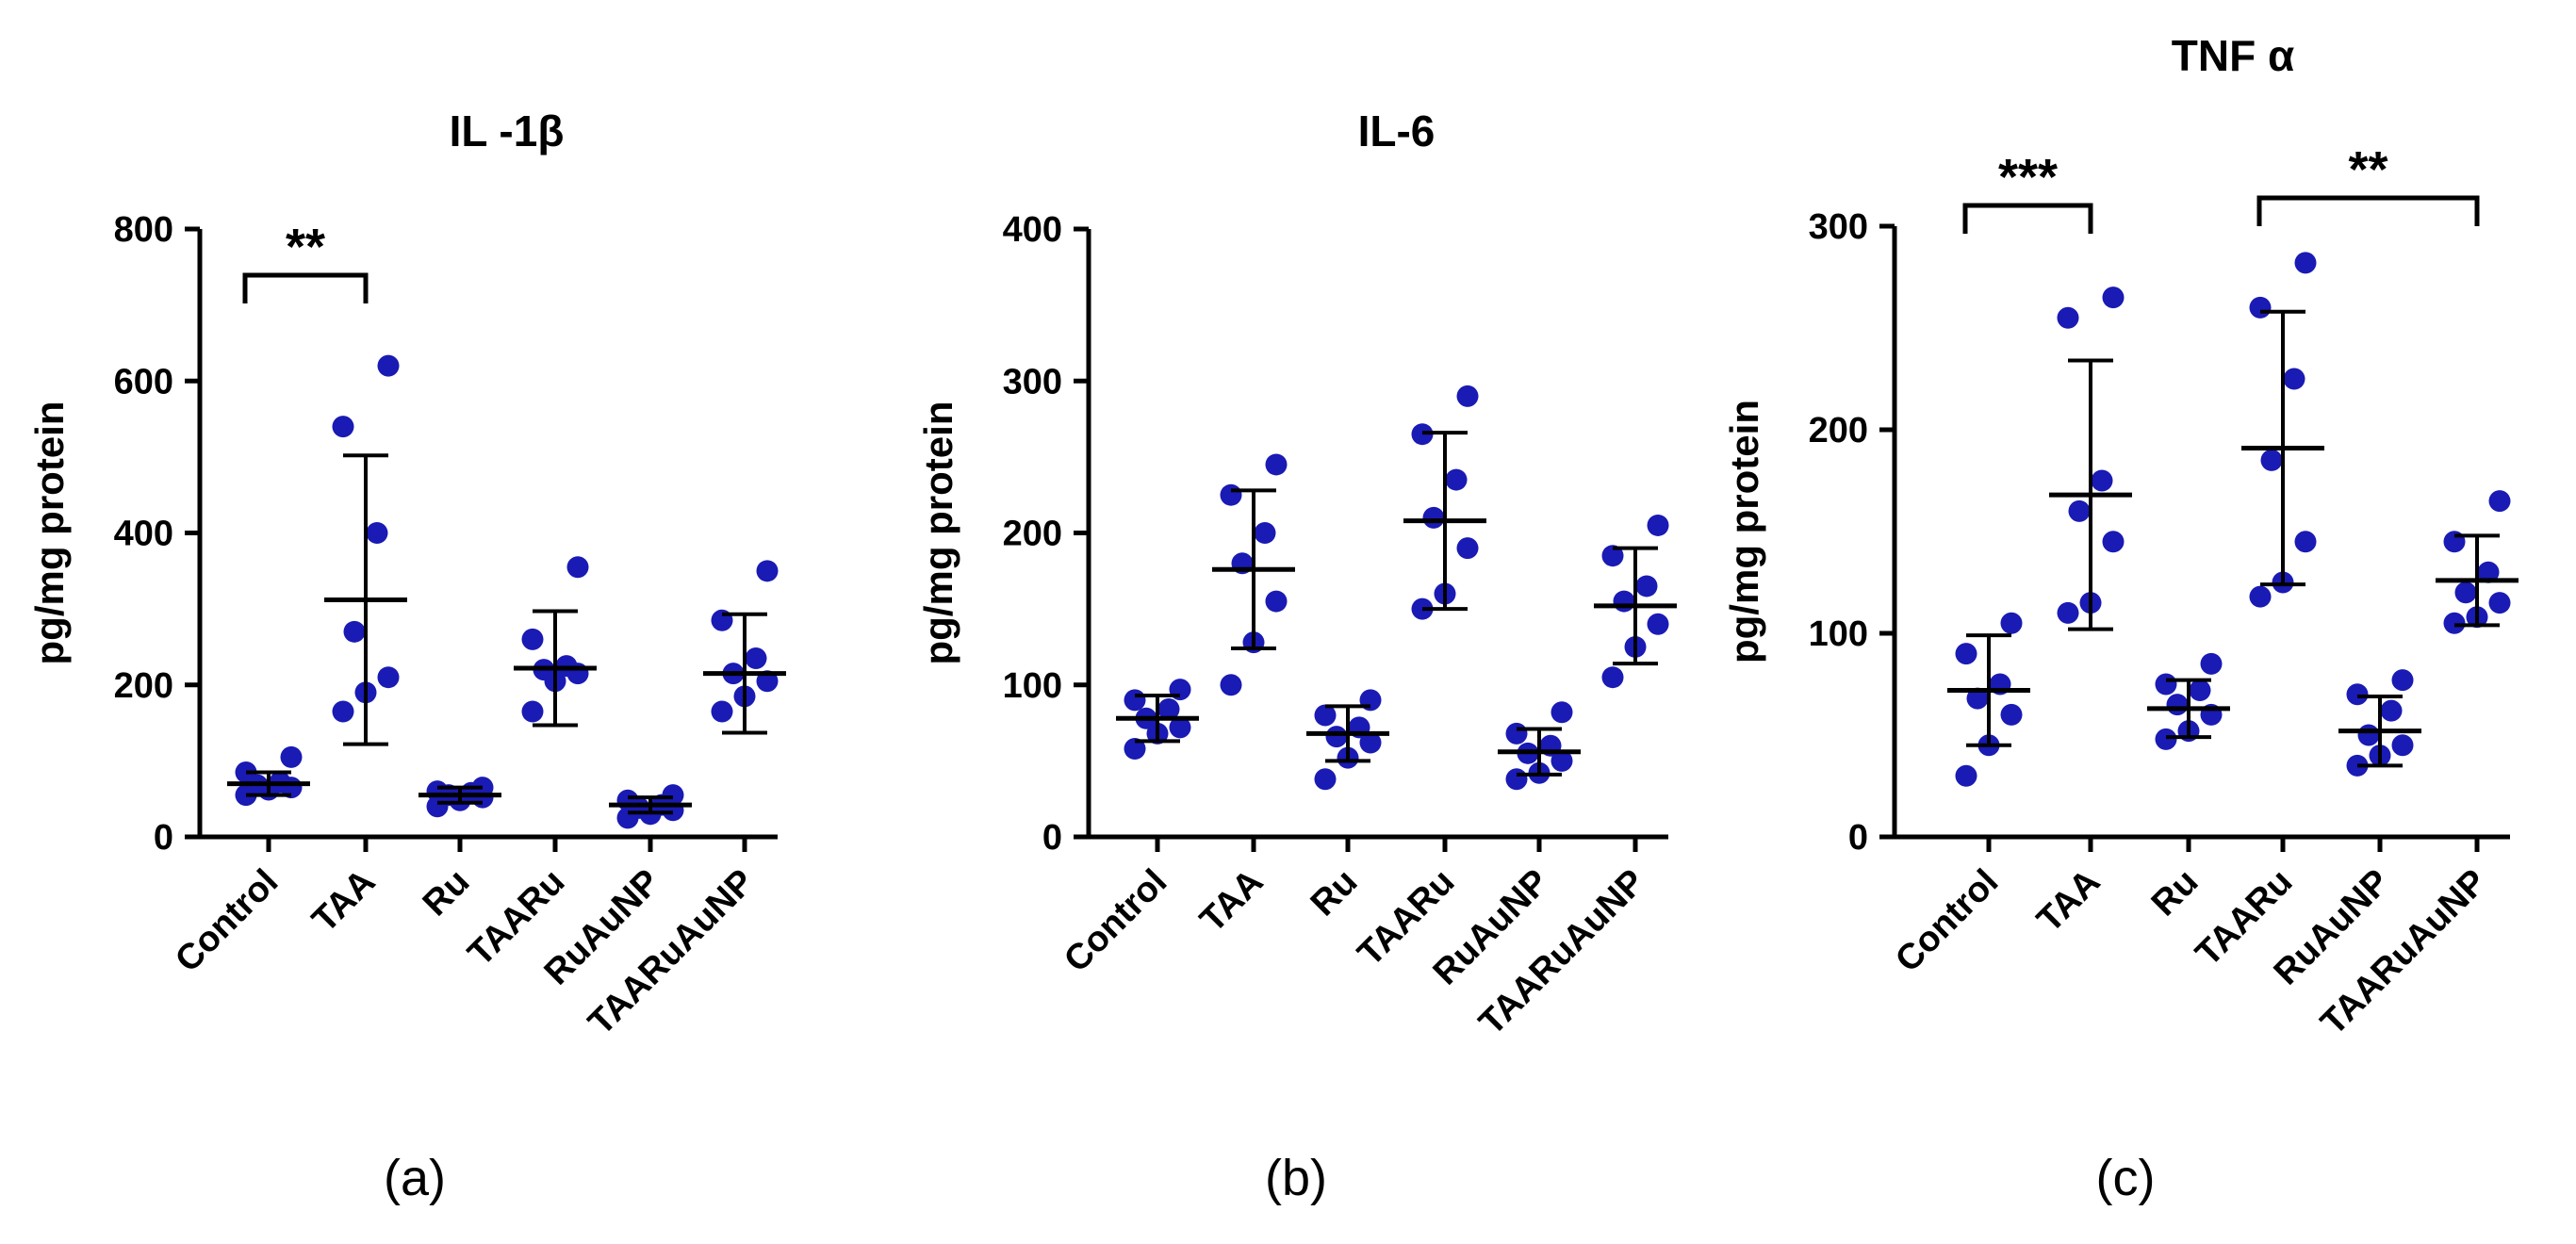  What do you see at coordinates (1296, 1178) in the screenshot?
I see `panel-label: (b)` at bounding box center [1296, 1178].